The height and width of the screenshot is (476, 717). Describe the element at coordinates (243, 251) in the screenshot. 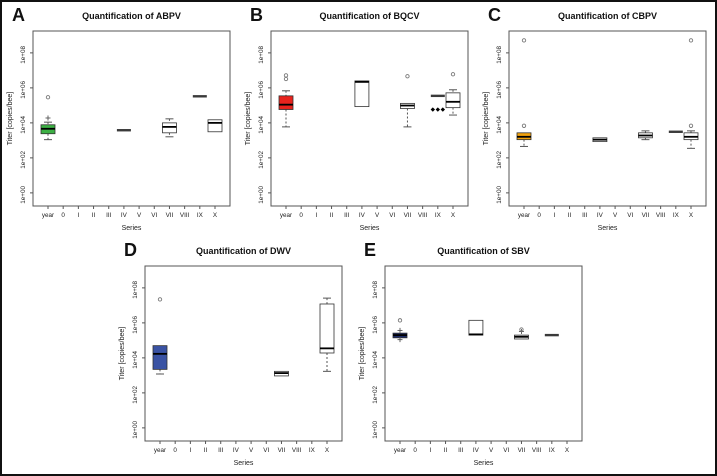

I see `chart-title-d: Quantification of DWV` at that location.